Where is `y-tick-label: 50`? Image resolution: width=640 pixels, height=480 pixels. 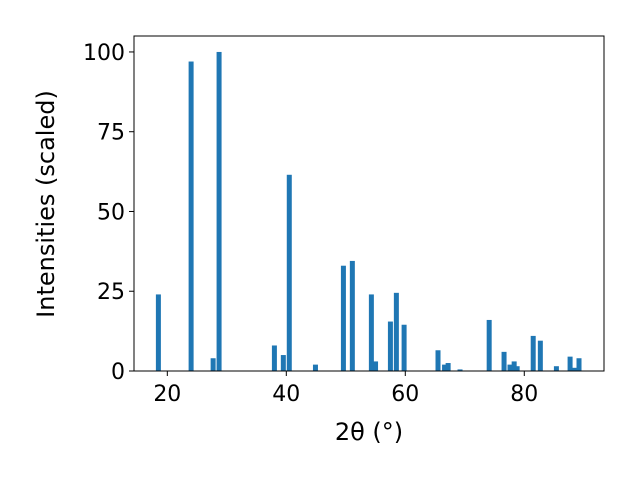 y-tick-label: 50 is located at coordinates (111, 212).